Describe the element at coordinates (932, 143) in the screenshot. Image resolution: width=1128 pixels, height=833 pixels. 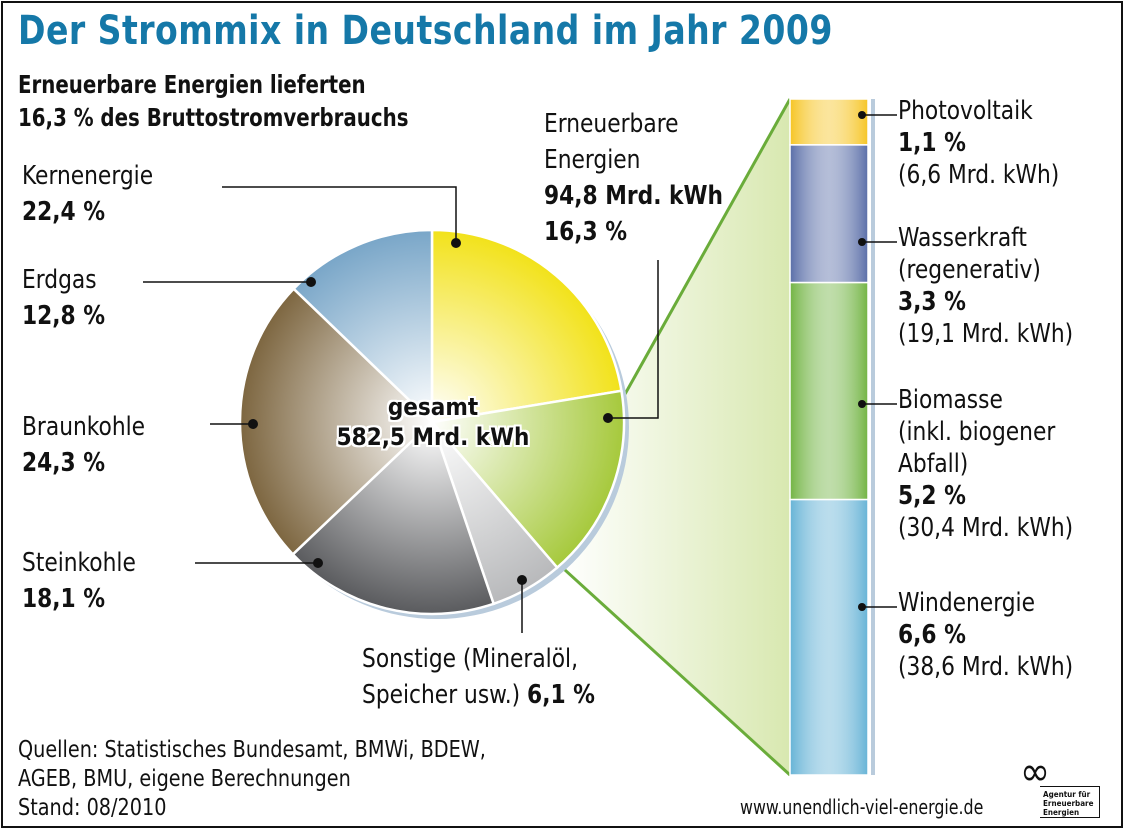
I see `bar-label-pct: 1,1 %` at that location.